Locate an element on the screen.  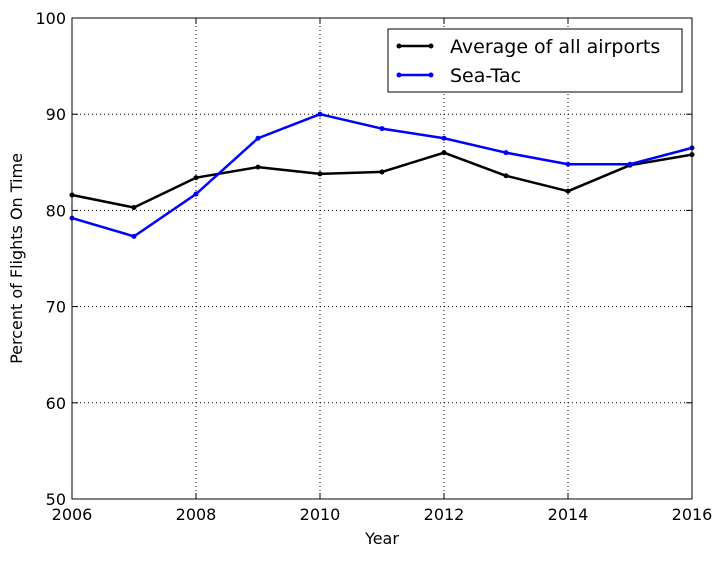
y-tick-label: 60 is located at coordinates (56, 403).